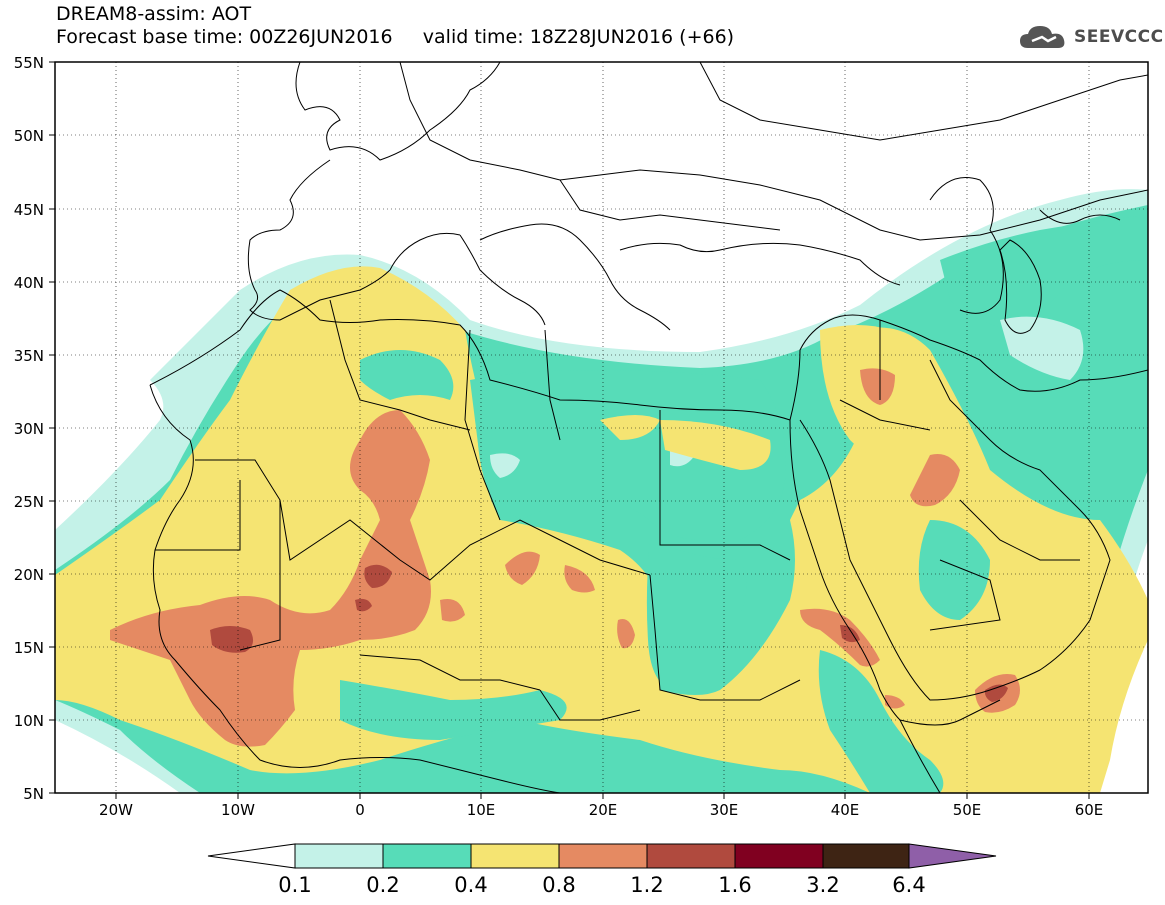  Describe the element at coordinates (877, 386) in the screenshot. I see `aot-patch-salmon-iraq` at that location.